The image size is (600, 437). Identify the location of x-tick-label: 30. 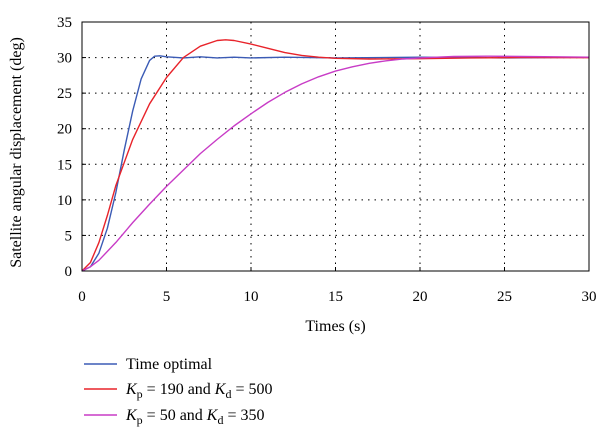
(589, 297).